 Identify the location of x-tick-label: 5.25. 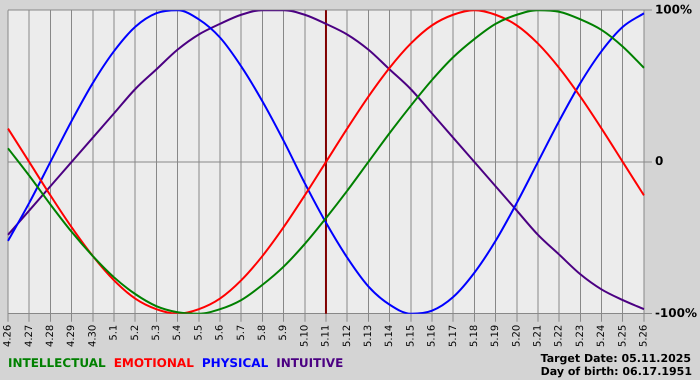
(622, 335).